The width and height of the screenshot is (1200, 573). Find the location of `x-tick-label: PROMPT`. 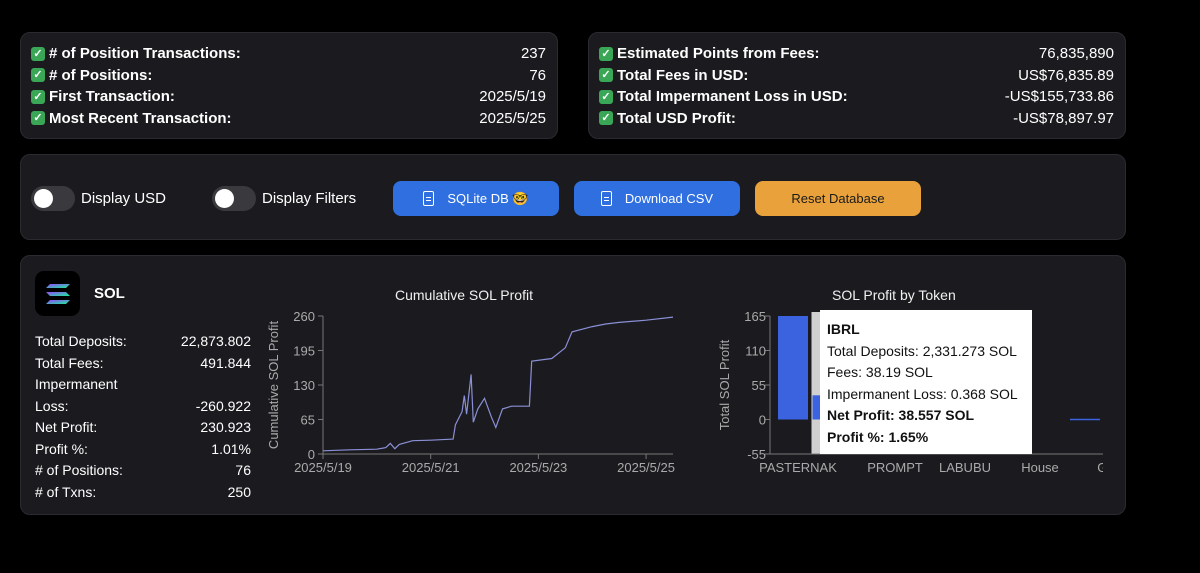

x-tick-label: PROMPT is located at coordinates (895, 467).